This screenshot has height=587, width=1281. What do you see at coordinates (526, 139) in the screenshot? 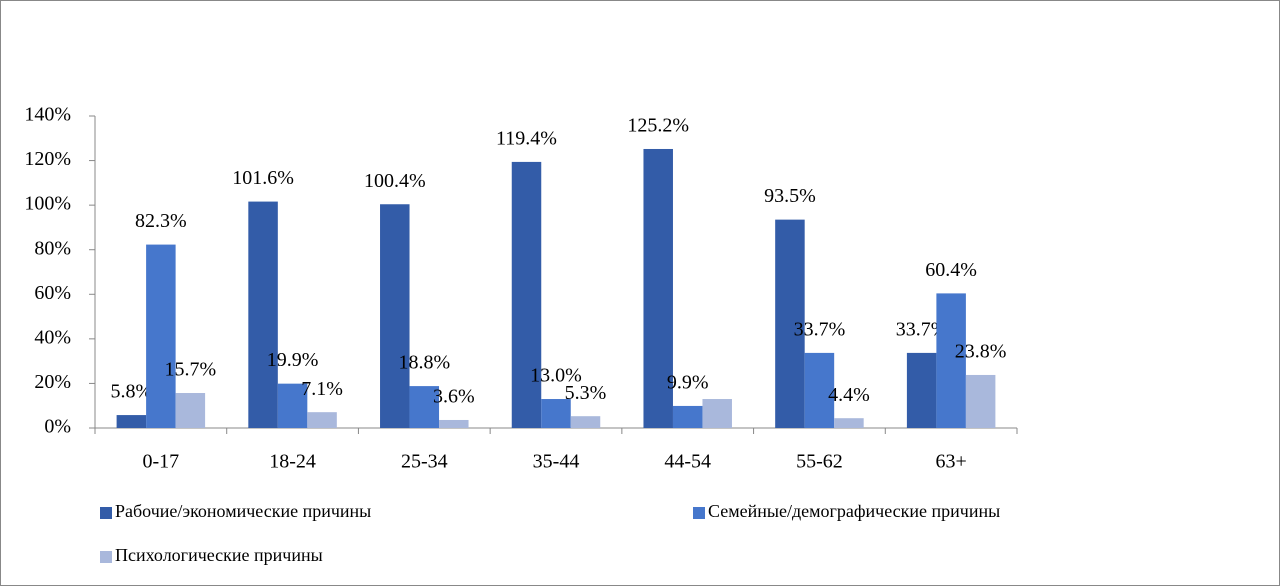
I see `data-label: 119.4%` at bounding box center [526, 139].